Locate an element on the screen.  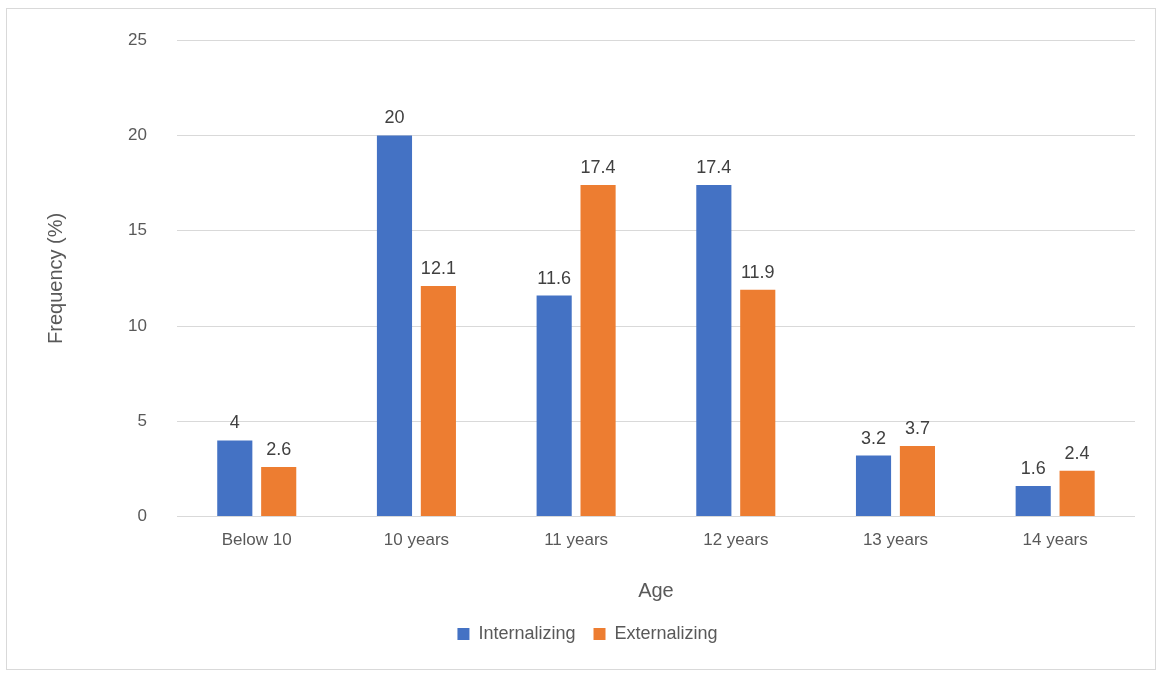
data-label: 1.6 is located at coordinates (1033, 468).